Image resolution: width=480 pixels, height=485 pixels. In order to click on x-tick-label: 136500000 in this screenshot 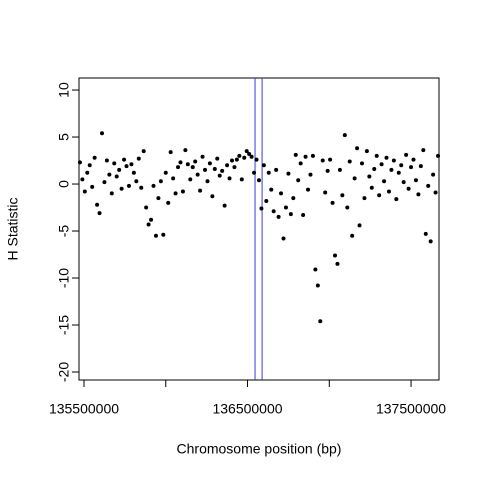, I will do `click(247, 409)`.